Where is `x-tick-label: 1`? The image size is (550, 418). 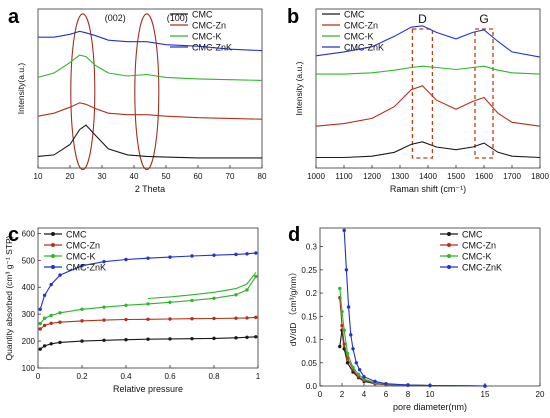
x-tick-label: 1 is located at coordinates (258, 376).